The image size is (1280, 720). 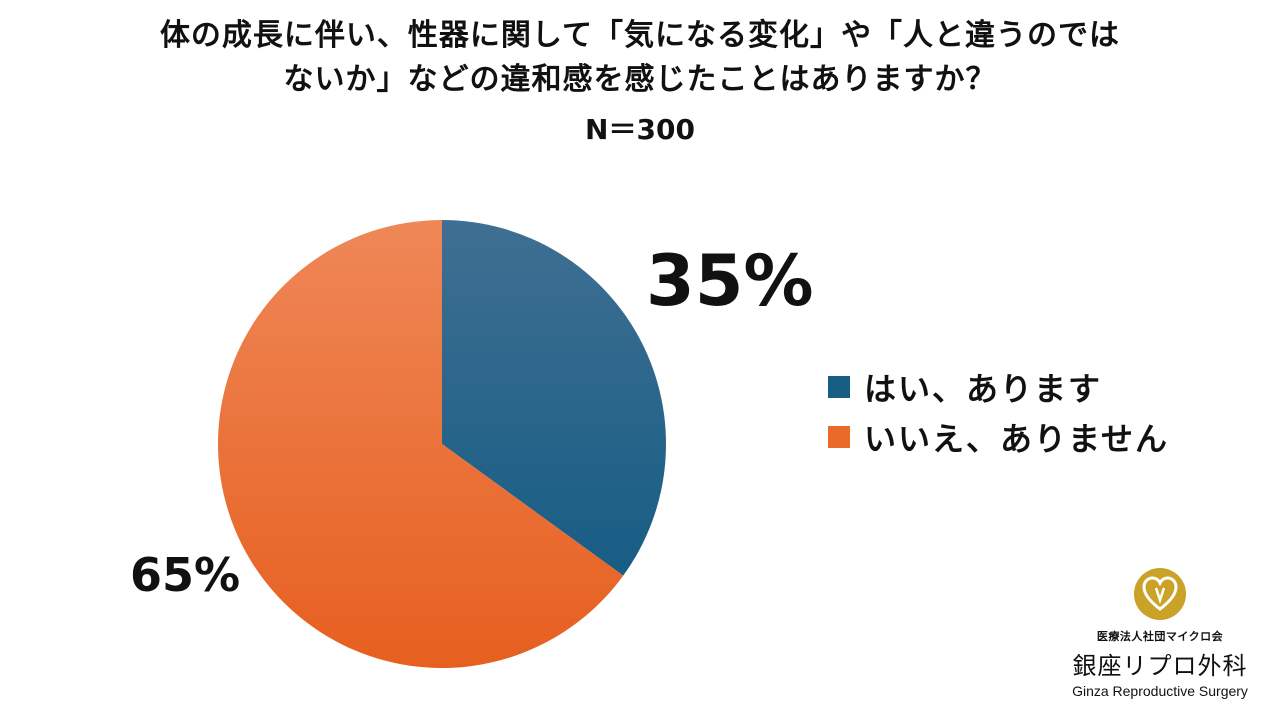 I want to click on data-label-yes: 35%, so click(x=730, y=281).